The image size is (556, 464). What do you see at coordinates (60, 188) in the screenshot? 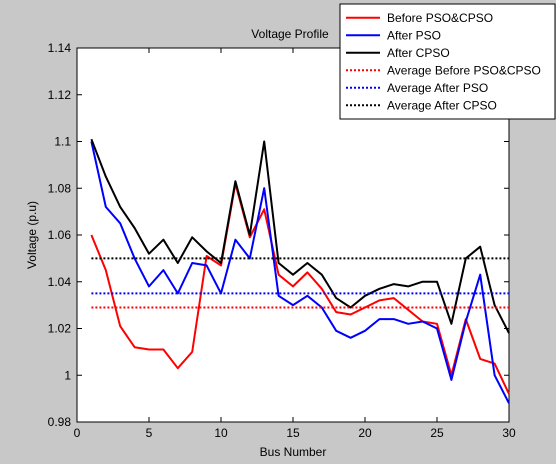
I see `y-tick-label: 1.08` at bounding box center [60, 188].